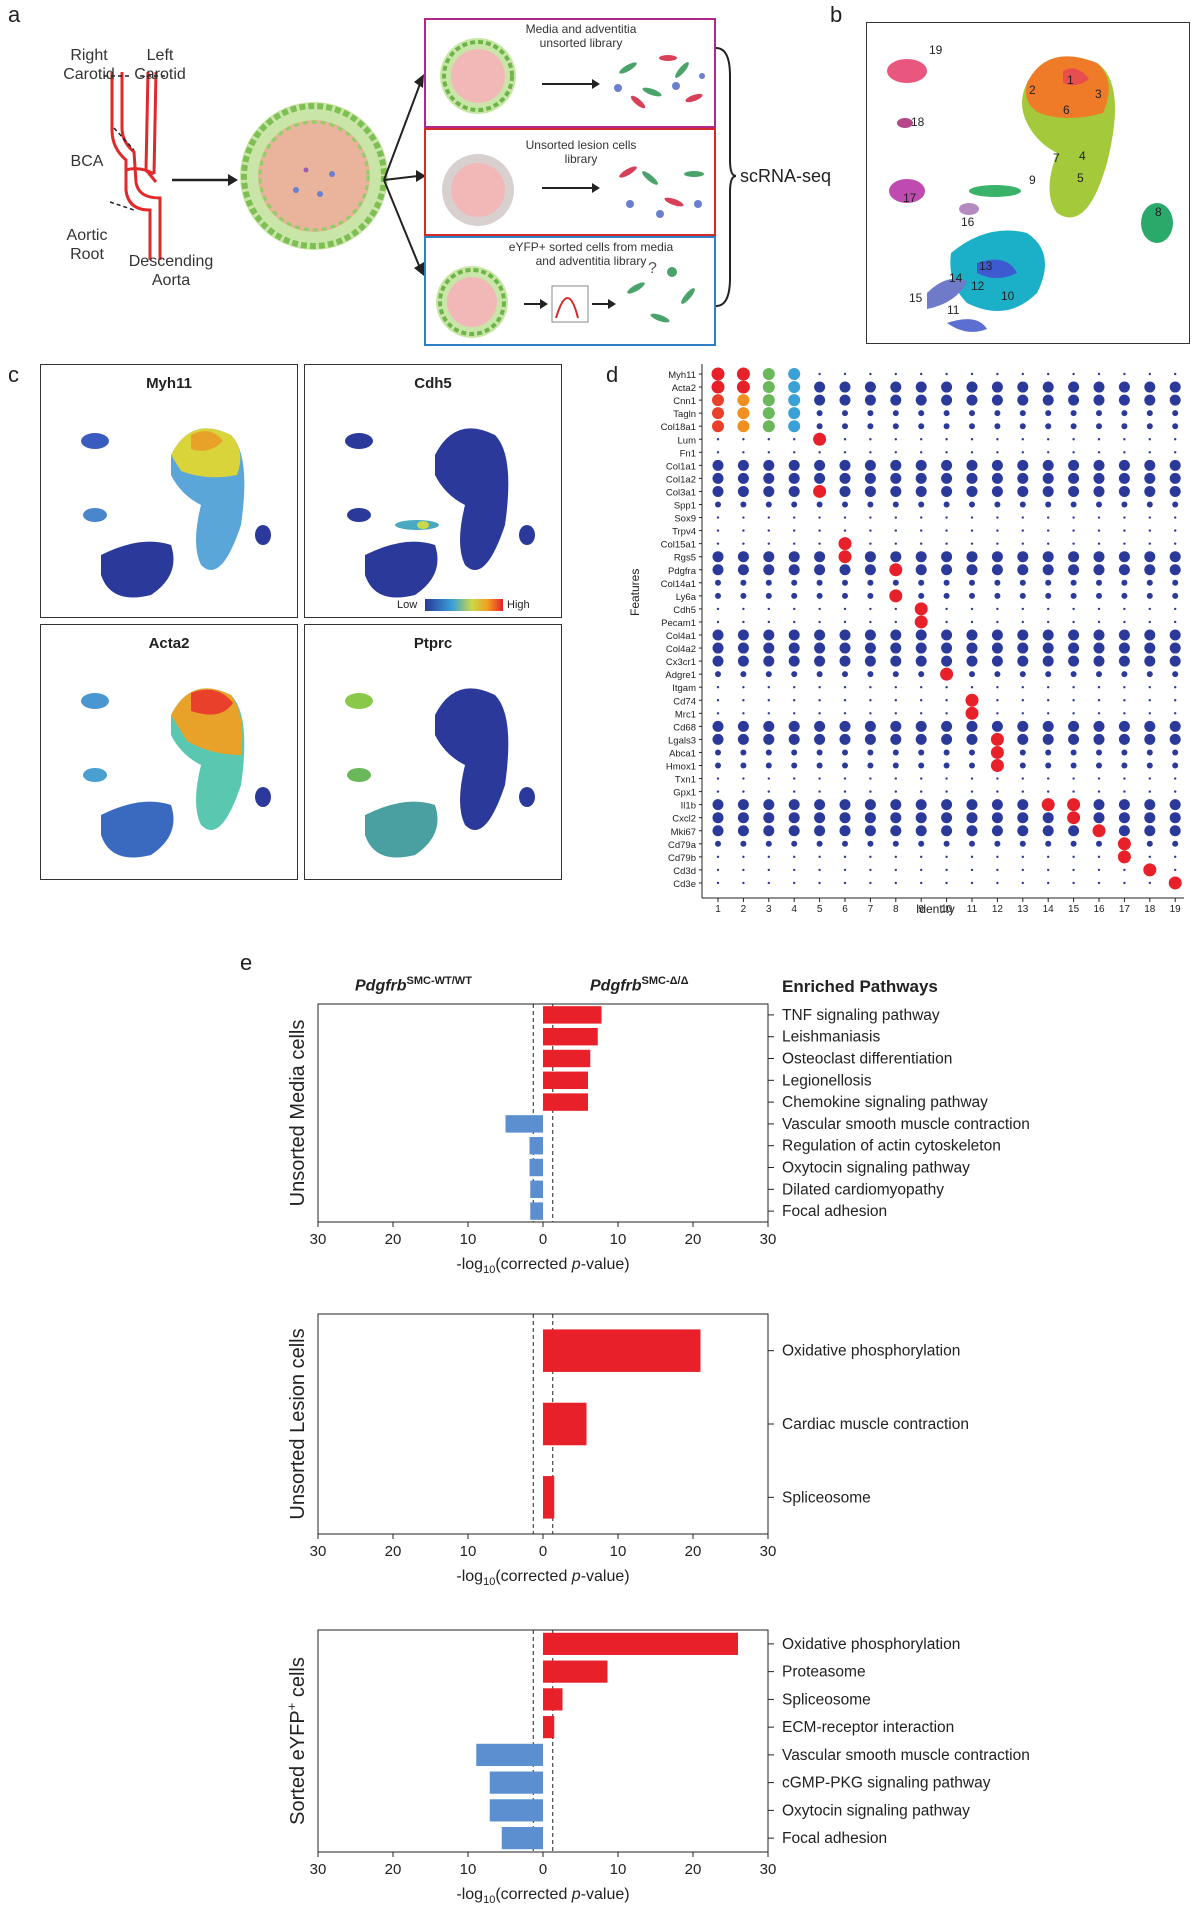 This screenshot has width=1196, height=1920. Describe the element at coordinates (769, 909) in the screenshot. I see `identity-tick-label: 3` at that location.